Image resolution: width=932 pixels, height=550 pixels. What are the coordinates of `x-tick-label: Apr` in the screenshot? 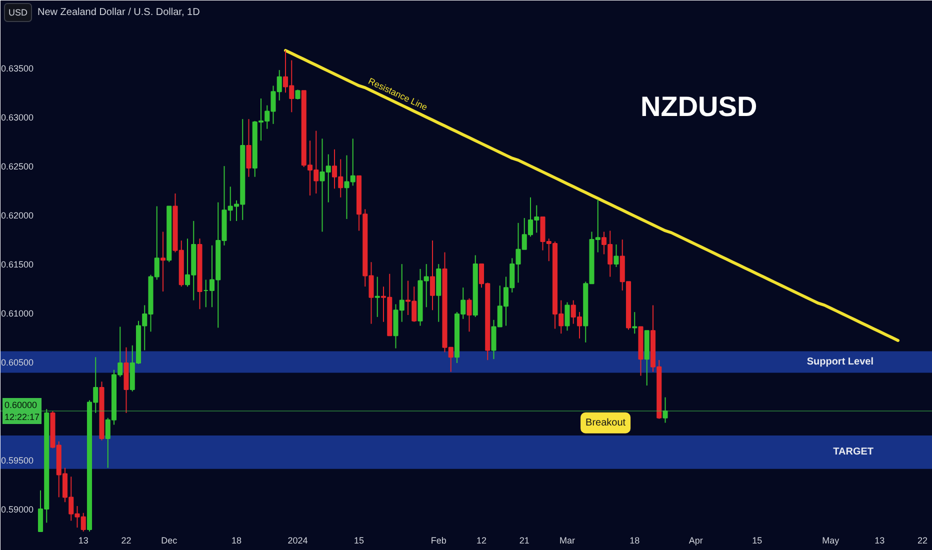 It's located at (695, 541).